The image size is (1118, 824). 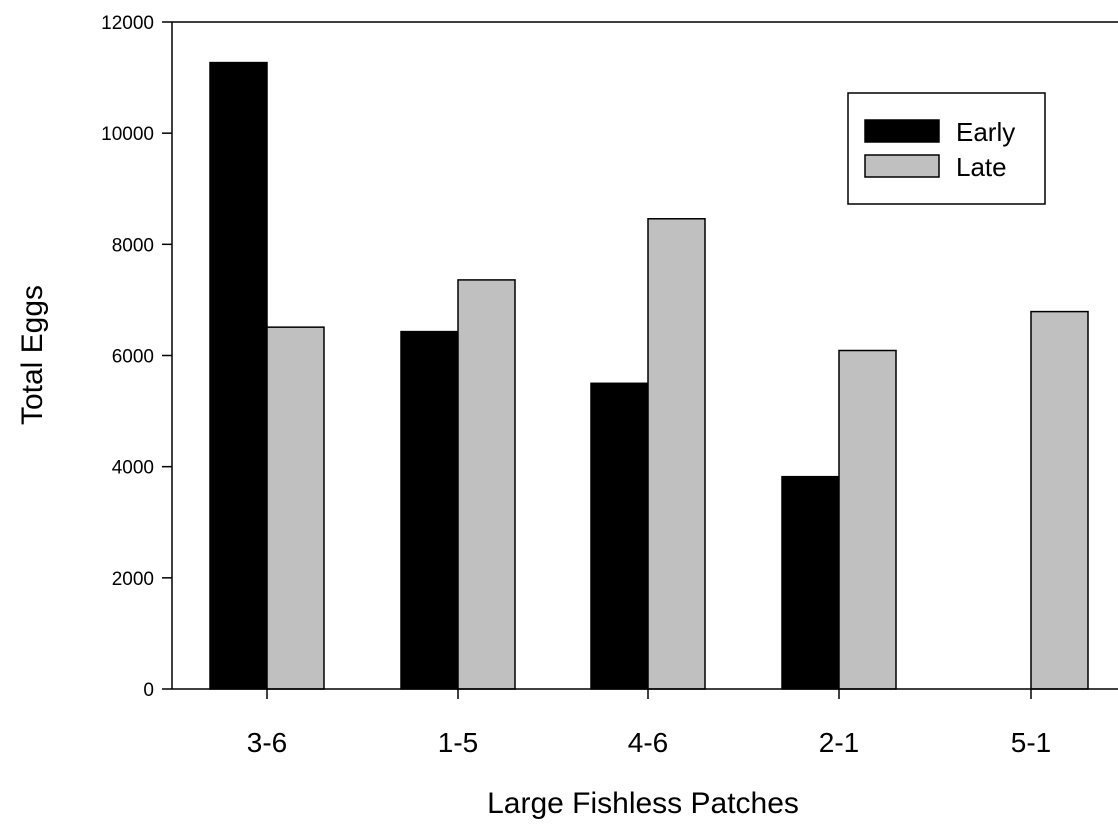 What do you see at coordinates (127, 134) in the screenshot?
I see `y-tick-label: 10000` at bounding box center [127, 134].